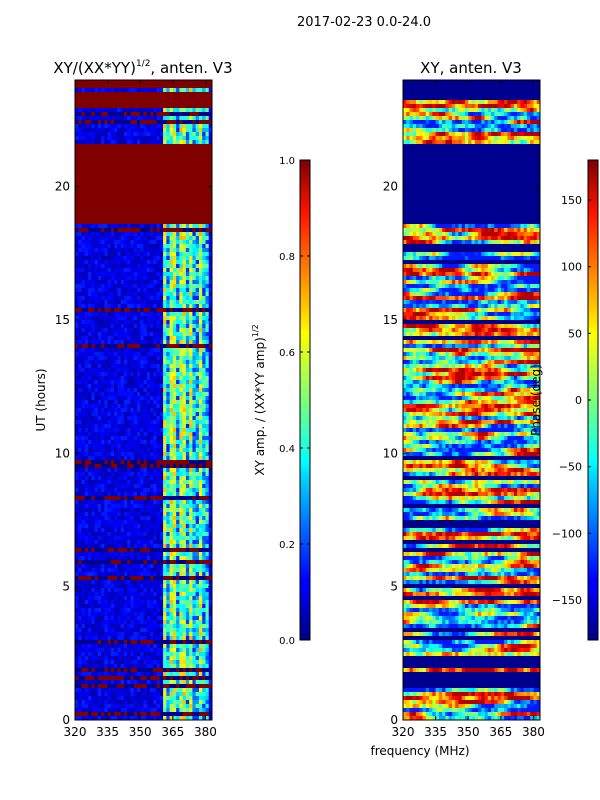 Image resolution: width=600 pixels, height=800 pixels. Describe the element at coordinates (575, 333) in the screenshot. I see `colorbar-tick-label: 50` at that location.